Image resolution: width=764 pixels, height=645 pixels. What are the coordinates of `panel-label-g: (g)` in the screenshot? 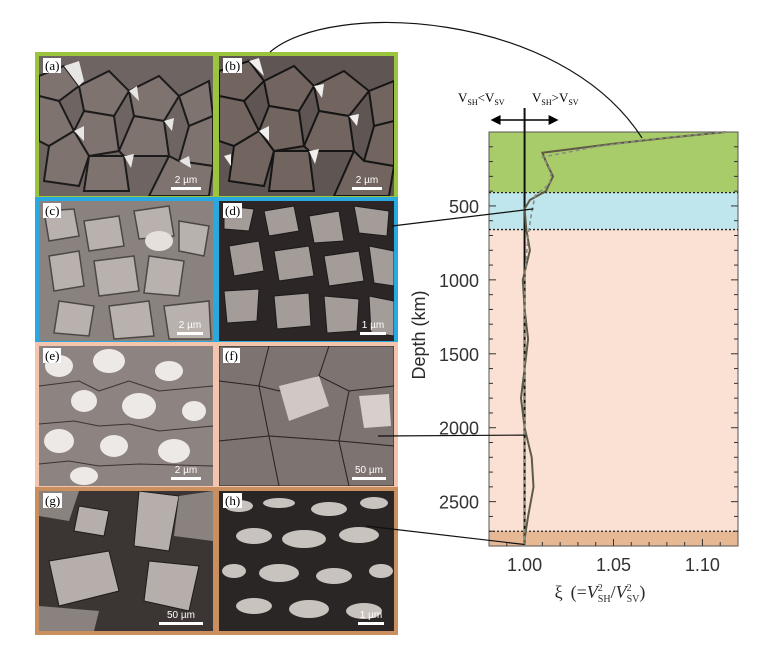 It's located at (53, 500).